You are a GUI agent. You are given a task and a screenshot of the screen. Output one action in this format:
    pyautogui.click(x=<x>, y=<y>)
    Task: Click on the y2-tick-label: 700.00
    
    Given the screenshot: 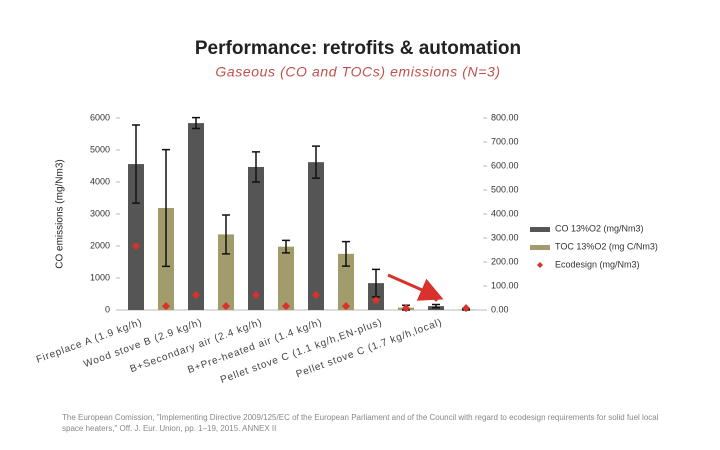 What is the action you would take?
    pyautogui.click(x=505, y=141)
    